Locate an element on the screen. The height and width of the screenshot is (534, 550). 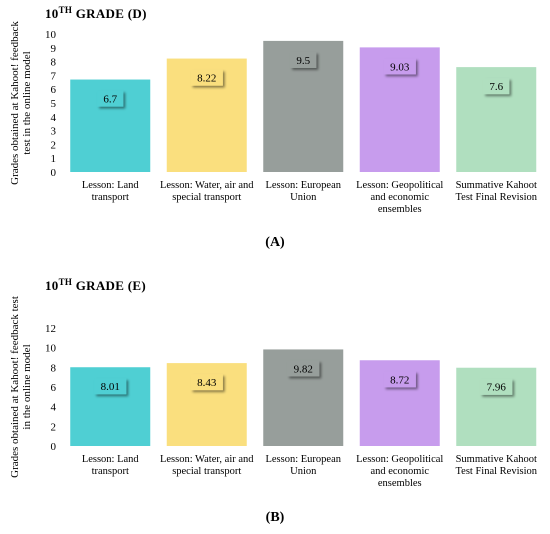
data-label: 7.96 is located at coordinates (497, 388).